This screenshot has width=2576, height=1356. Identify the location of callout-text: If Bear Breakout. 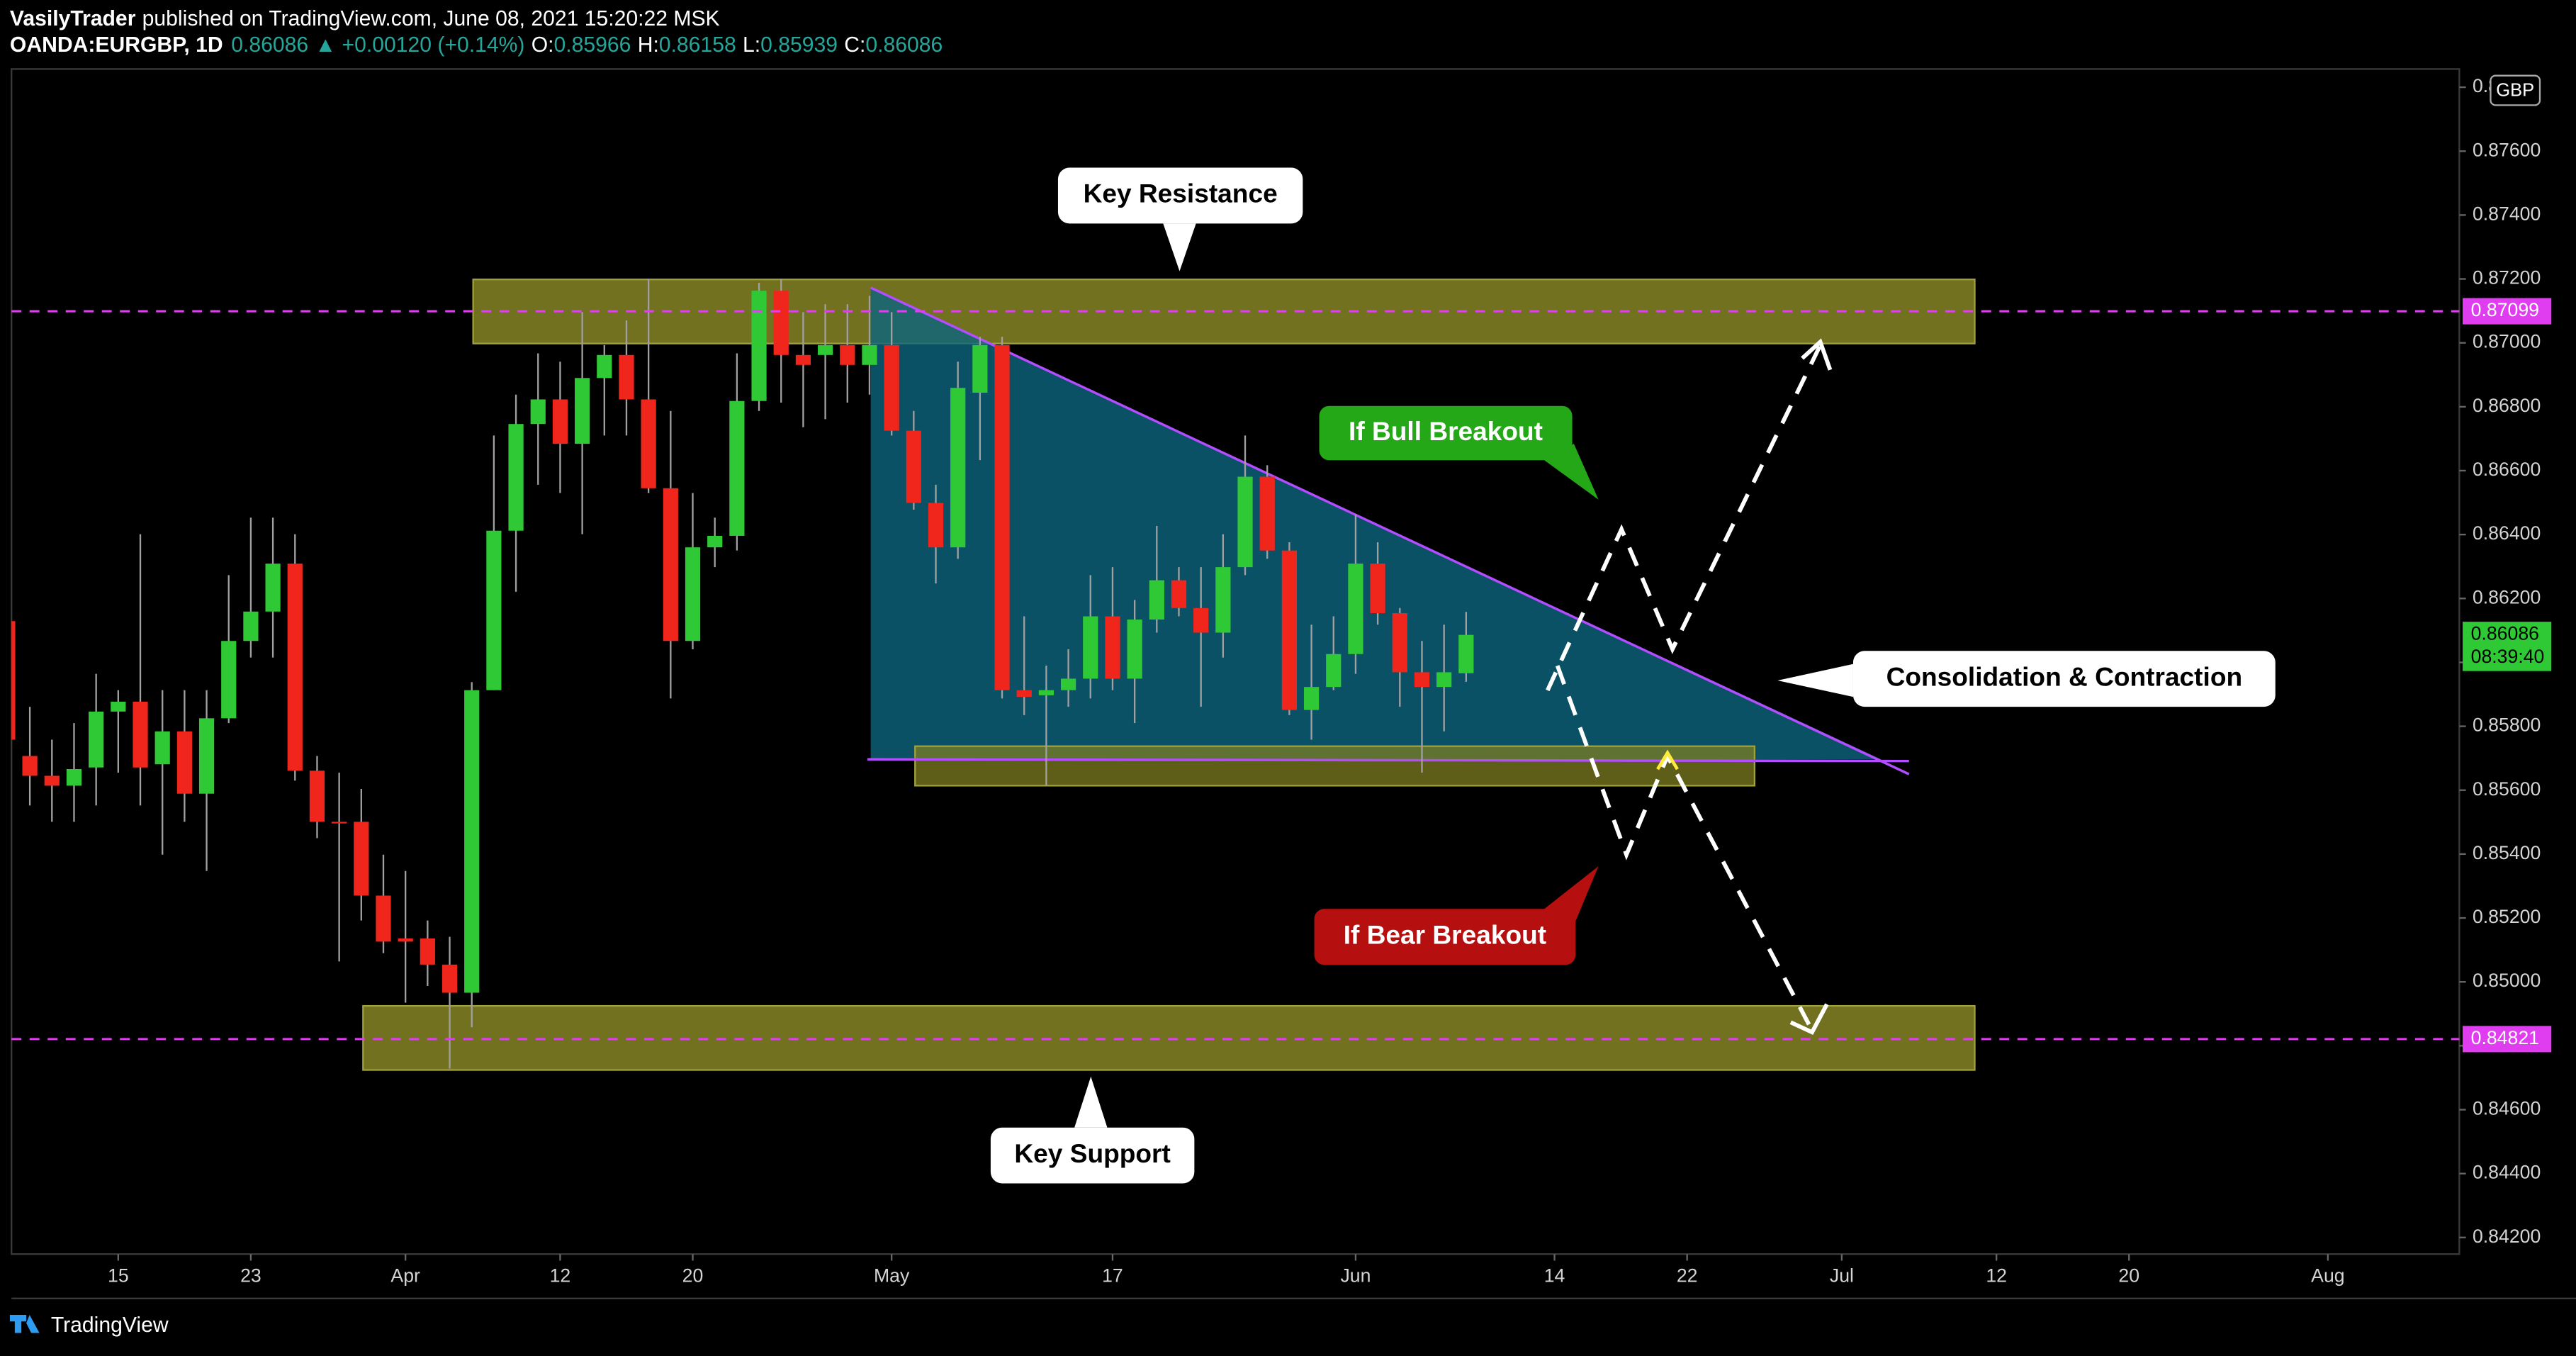
(1445, 935).